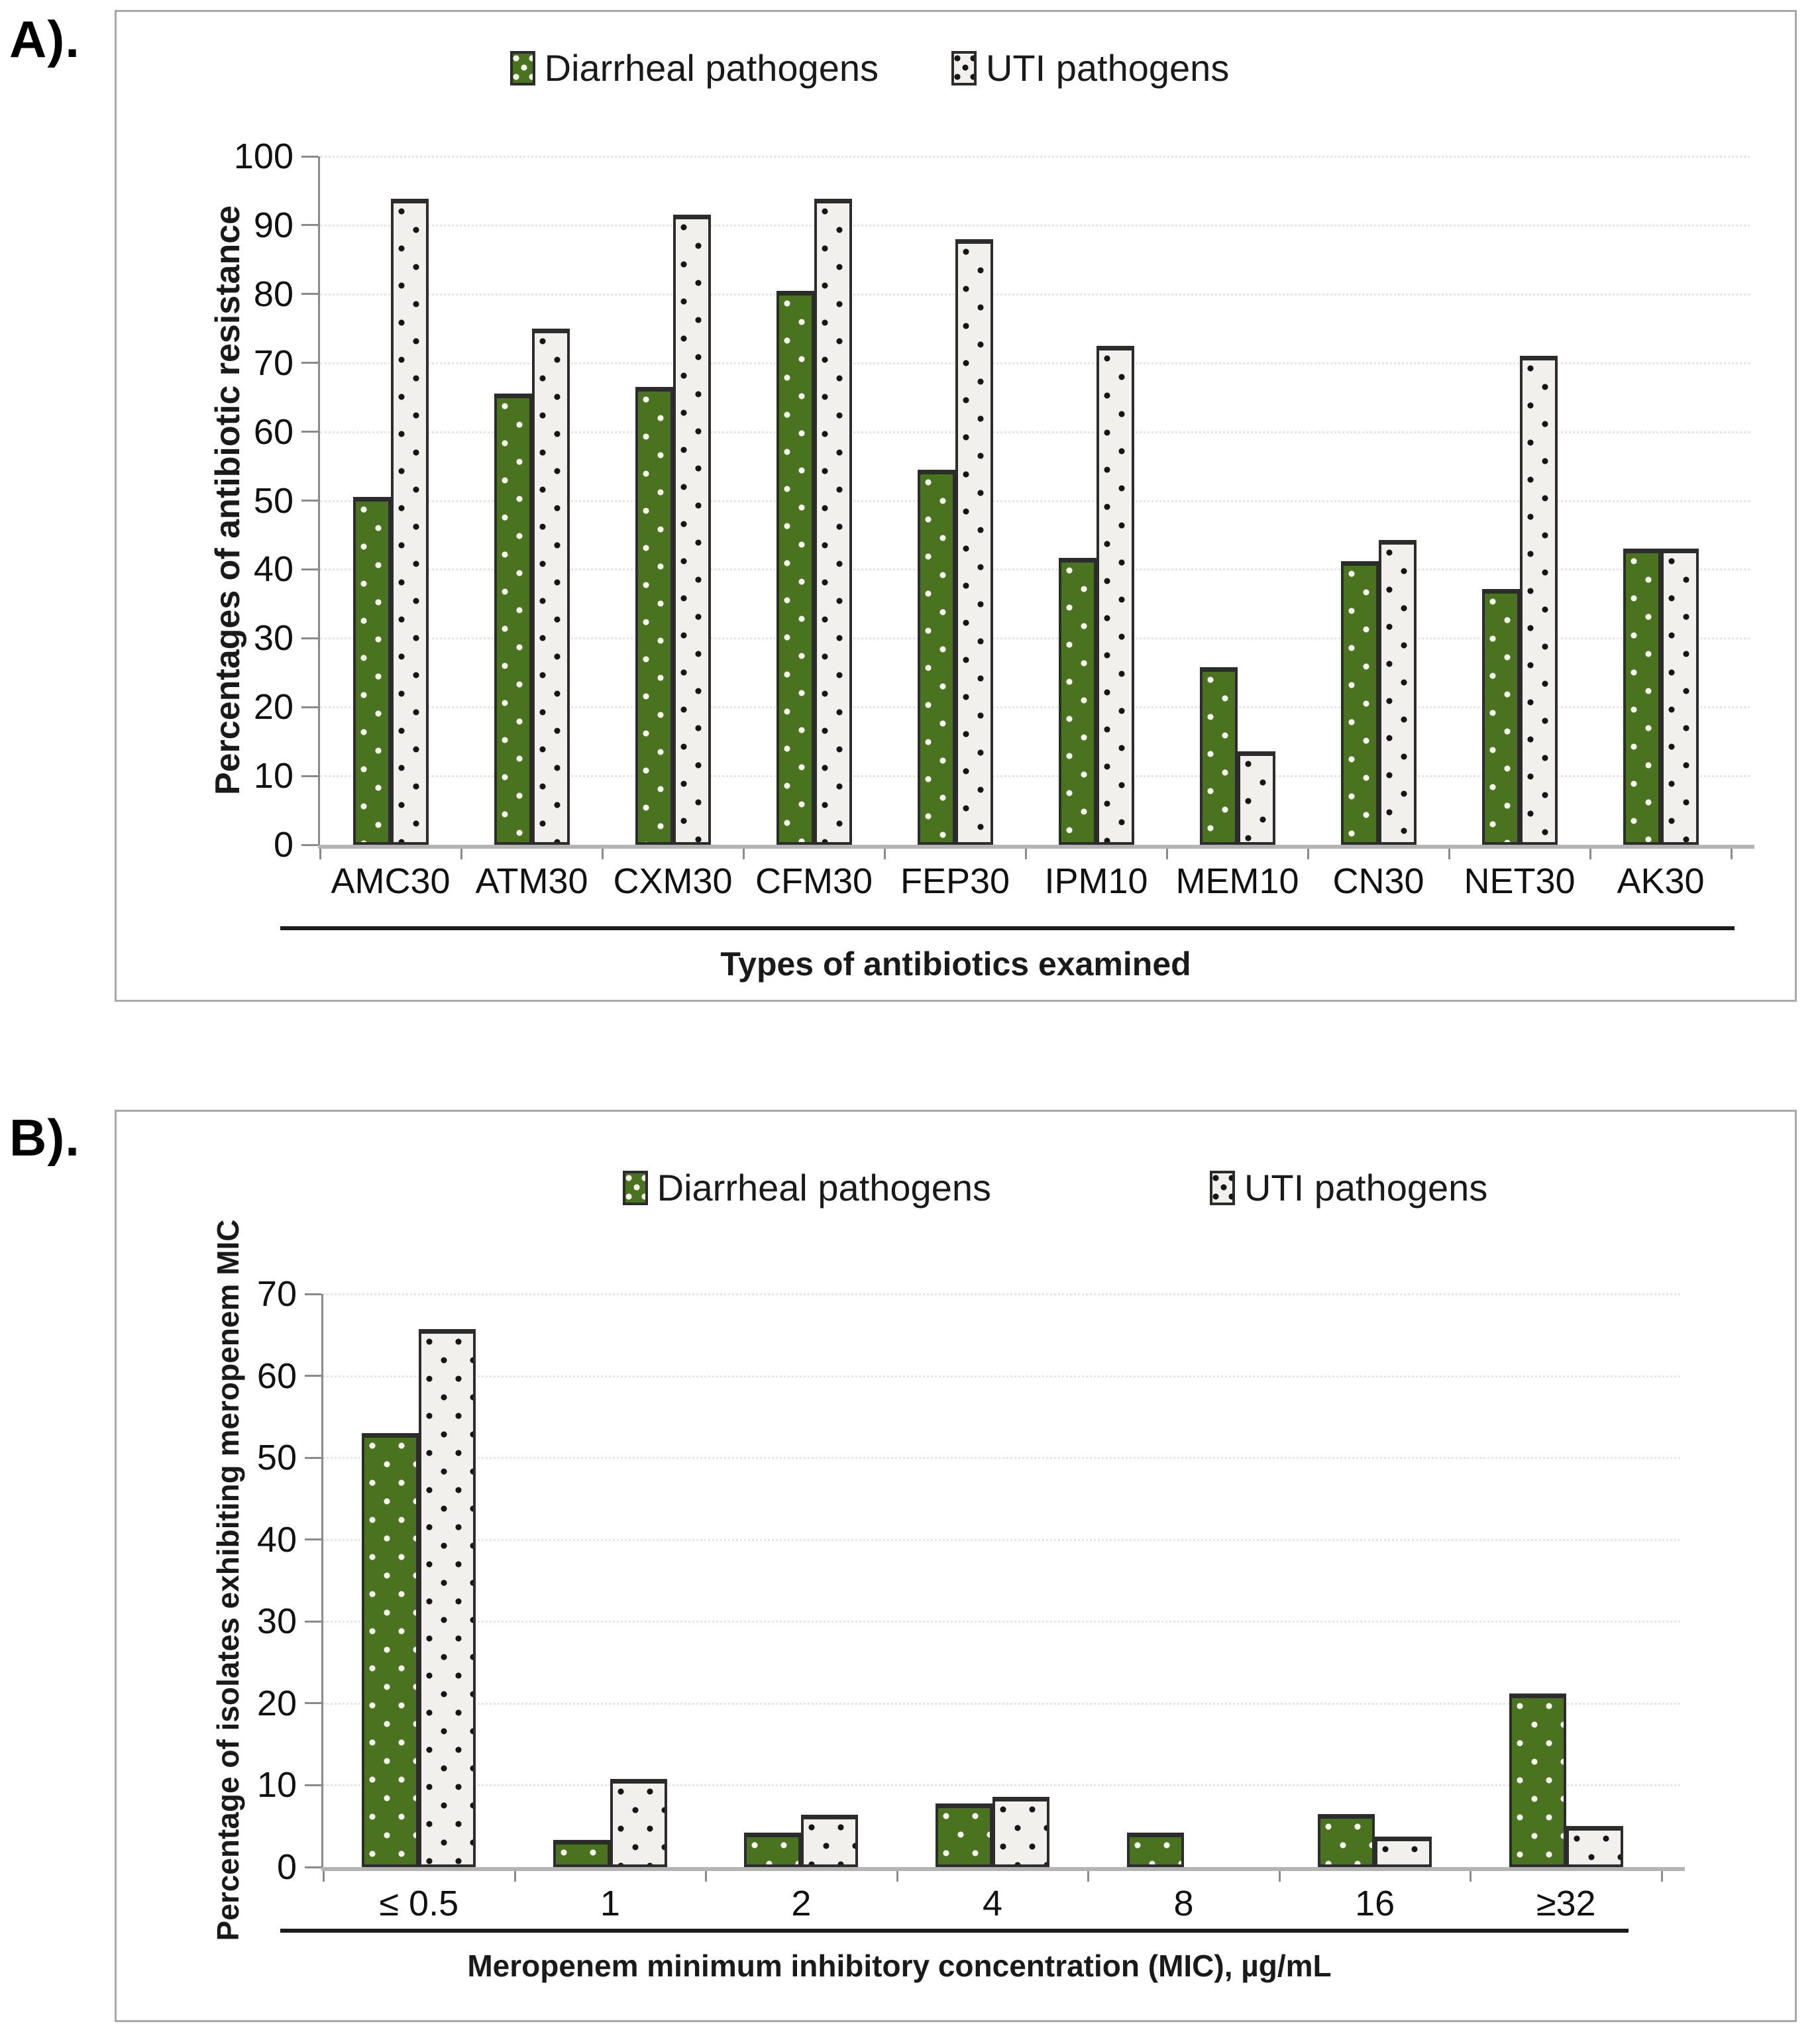  What do you see at coordinates (391, 881) in the screenshot?
I see `x-category-label-AMC30: AMC30` at bounding box center [391, 881].